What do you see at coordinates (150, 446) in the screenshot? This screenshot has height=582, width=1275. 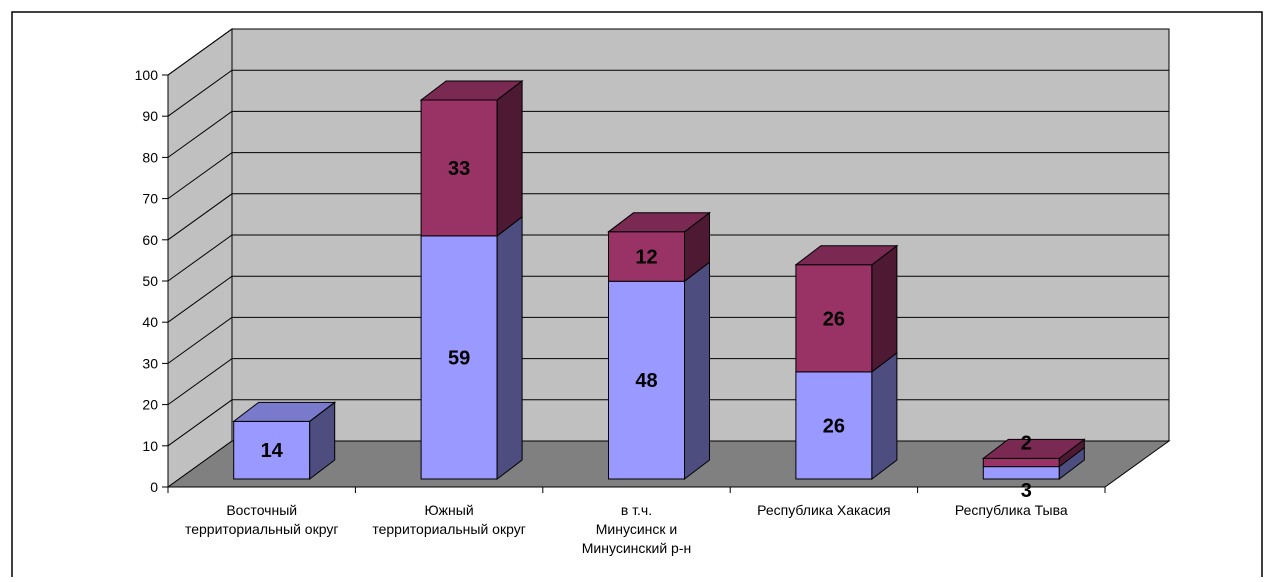 I see `y-tick-label: 10` at bounding box center [150, 446].